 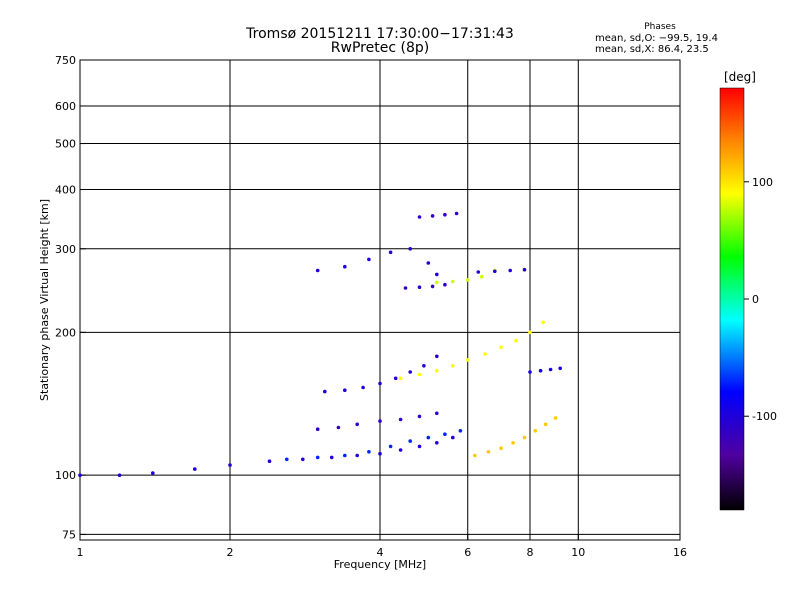 I want to click on x-tick-label: 8, so click(x=530, y=552).